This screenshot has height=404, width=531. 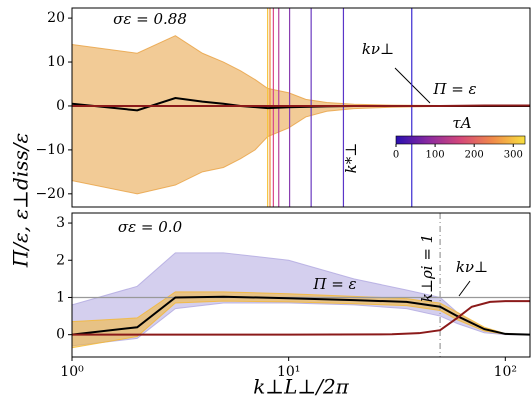 What do you see at coordinates (150, 227) in the screenshot?
I see `annotation: σε = 0.0` at bounding box center [150, 227].